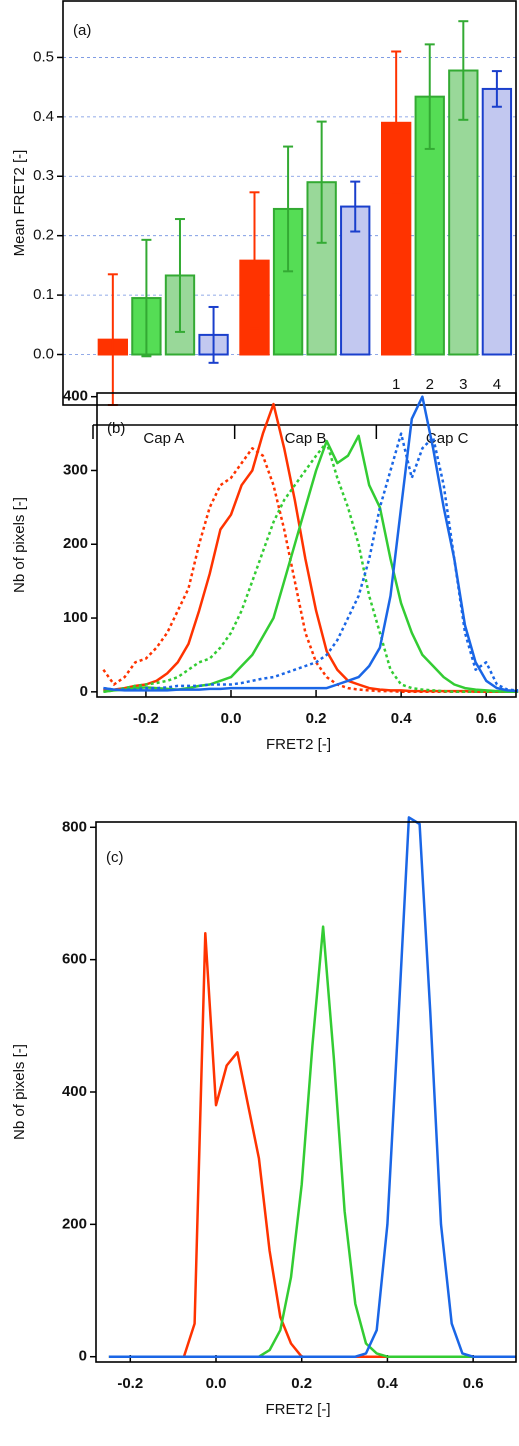 Image resolution: width=519 pixels, height=1446 pixels. I want to click on y-tick-label: 0.2, so click(43, 235).